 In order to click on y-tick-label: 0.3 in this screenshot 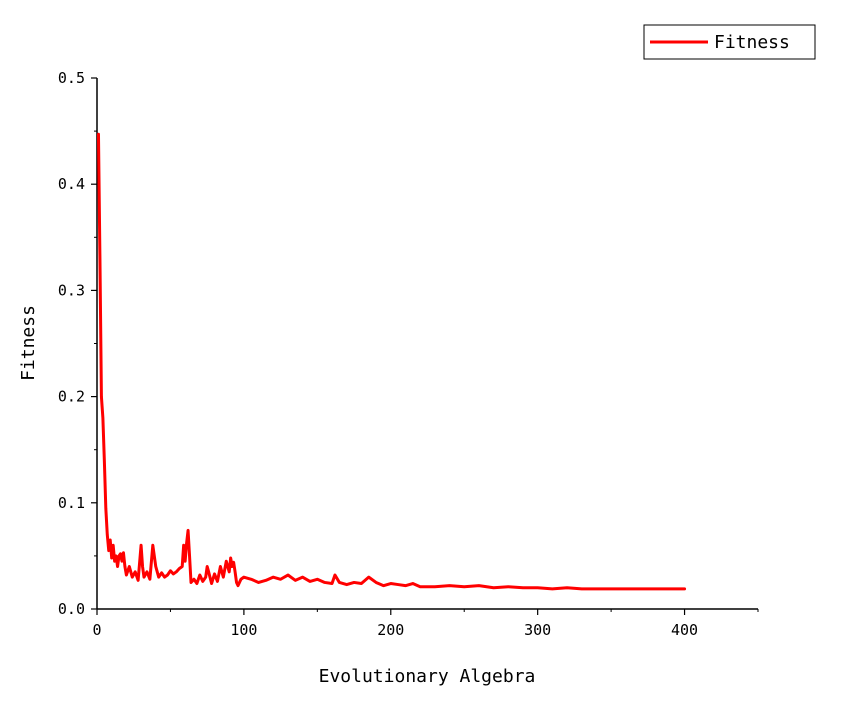, I will do `click(71, 290)`.